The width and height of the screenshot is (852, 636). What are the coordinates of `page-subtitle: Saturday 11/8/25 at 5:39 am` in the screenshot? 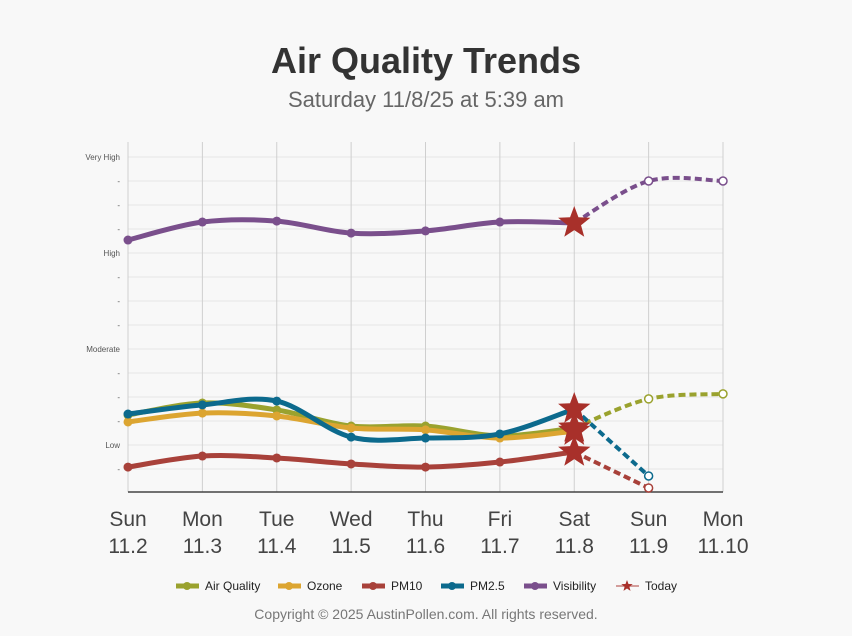 It's located at (426, 99).